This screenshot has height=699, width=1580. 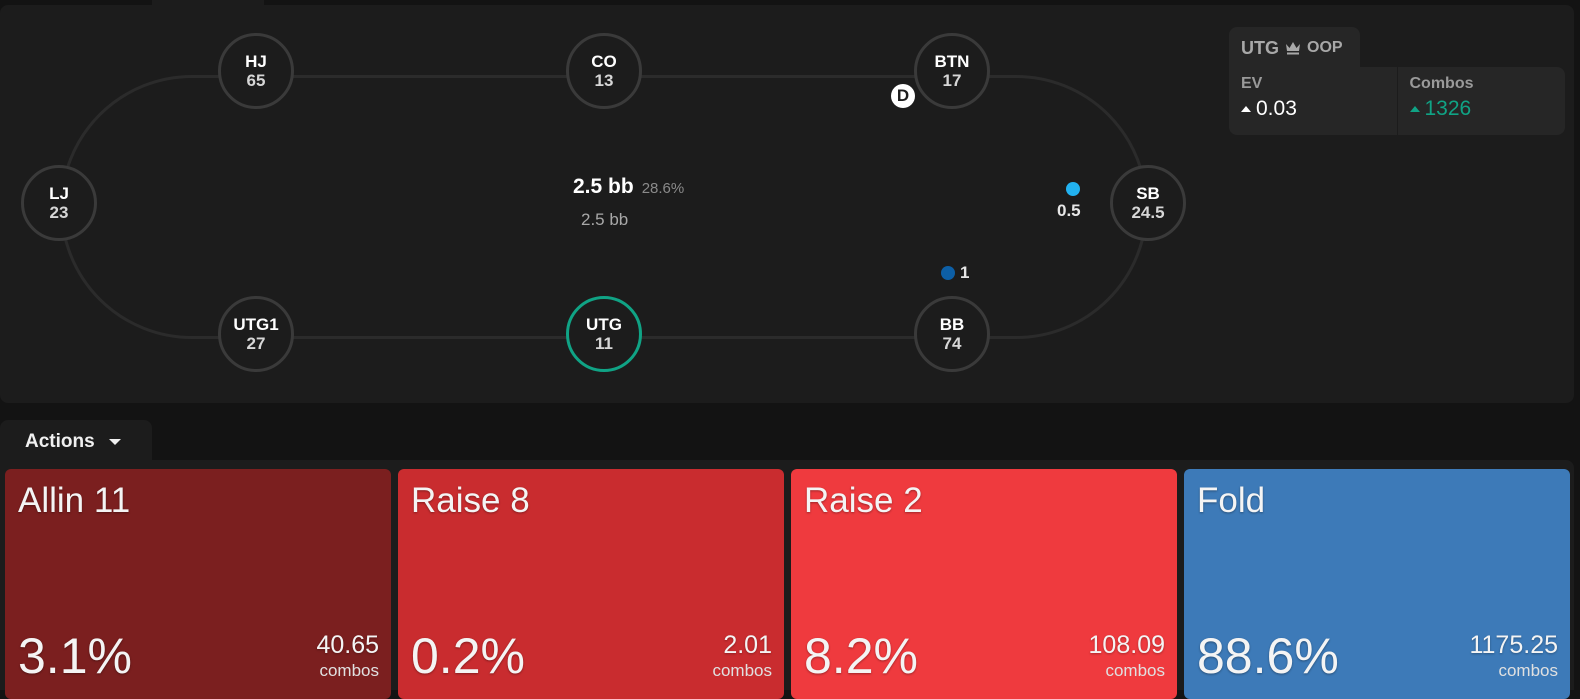 What do you see at coordinates (1252, 83) in the screenshot?
I see `ev-label: EV` at bounding box center [1252, 83].